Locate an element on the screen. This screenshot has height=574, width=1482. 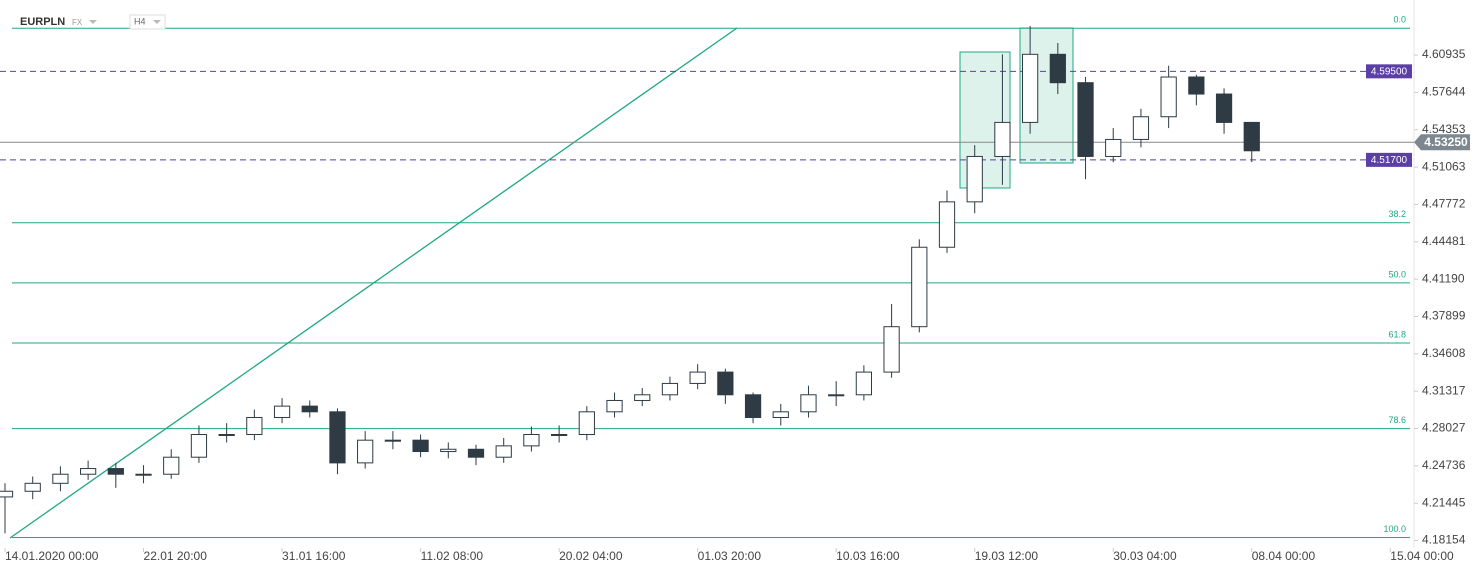
x-tick-label: 11.02 08:00 is located at coordinates (452, 556).